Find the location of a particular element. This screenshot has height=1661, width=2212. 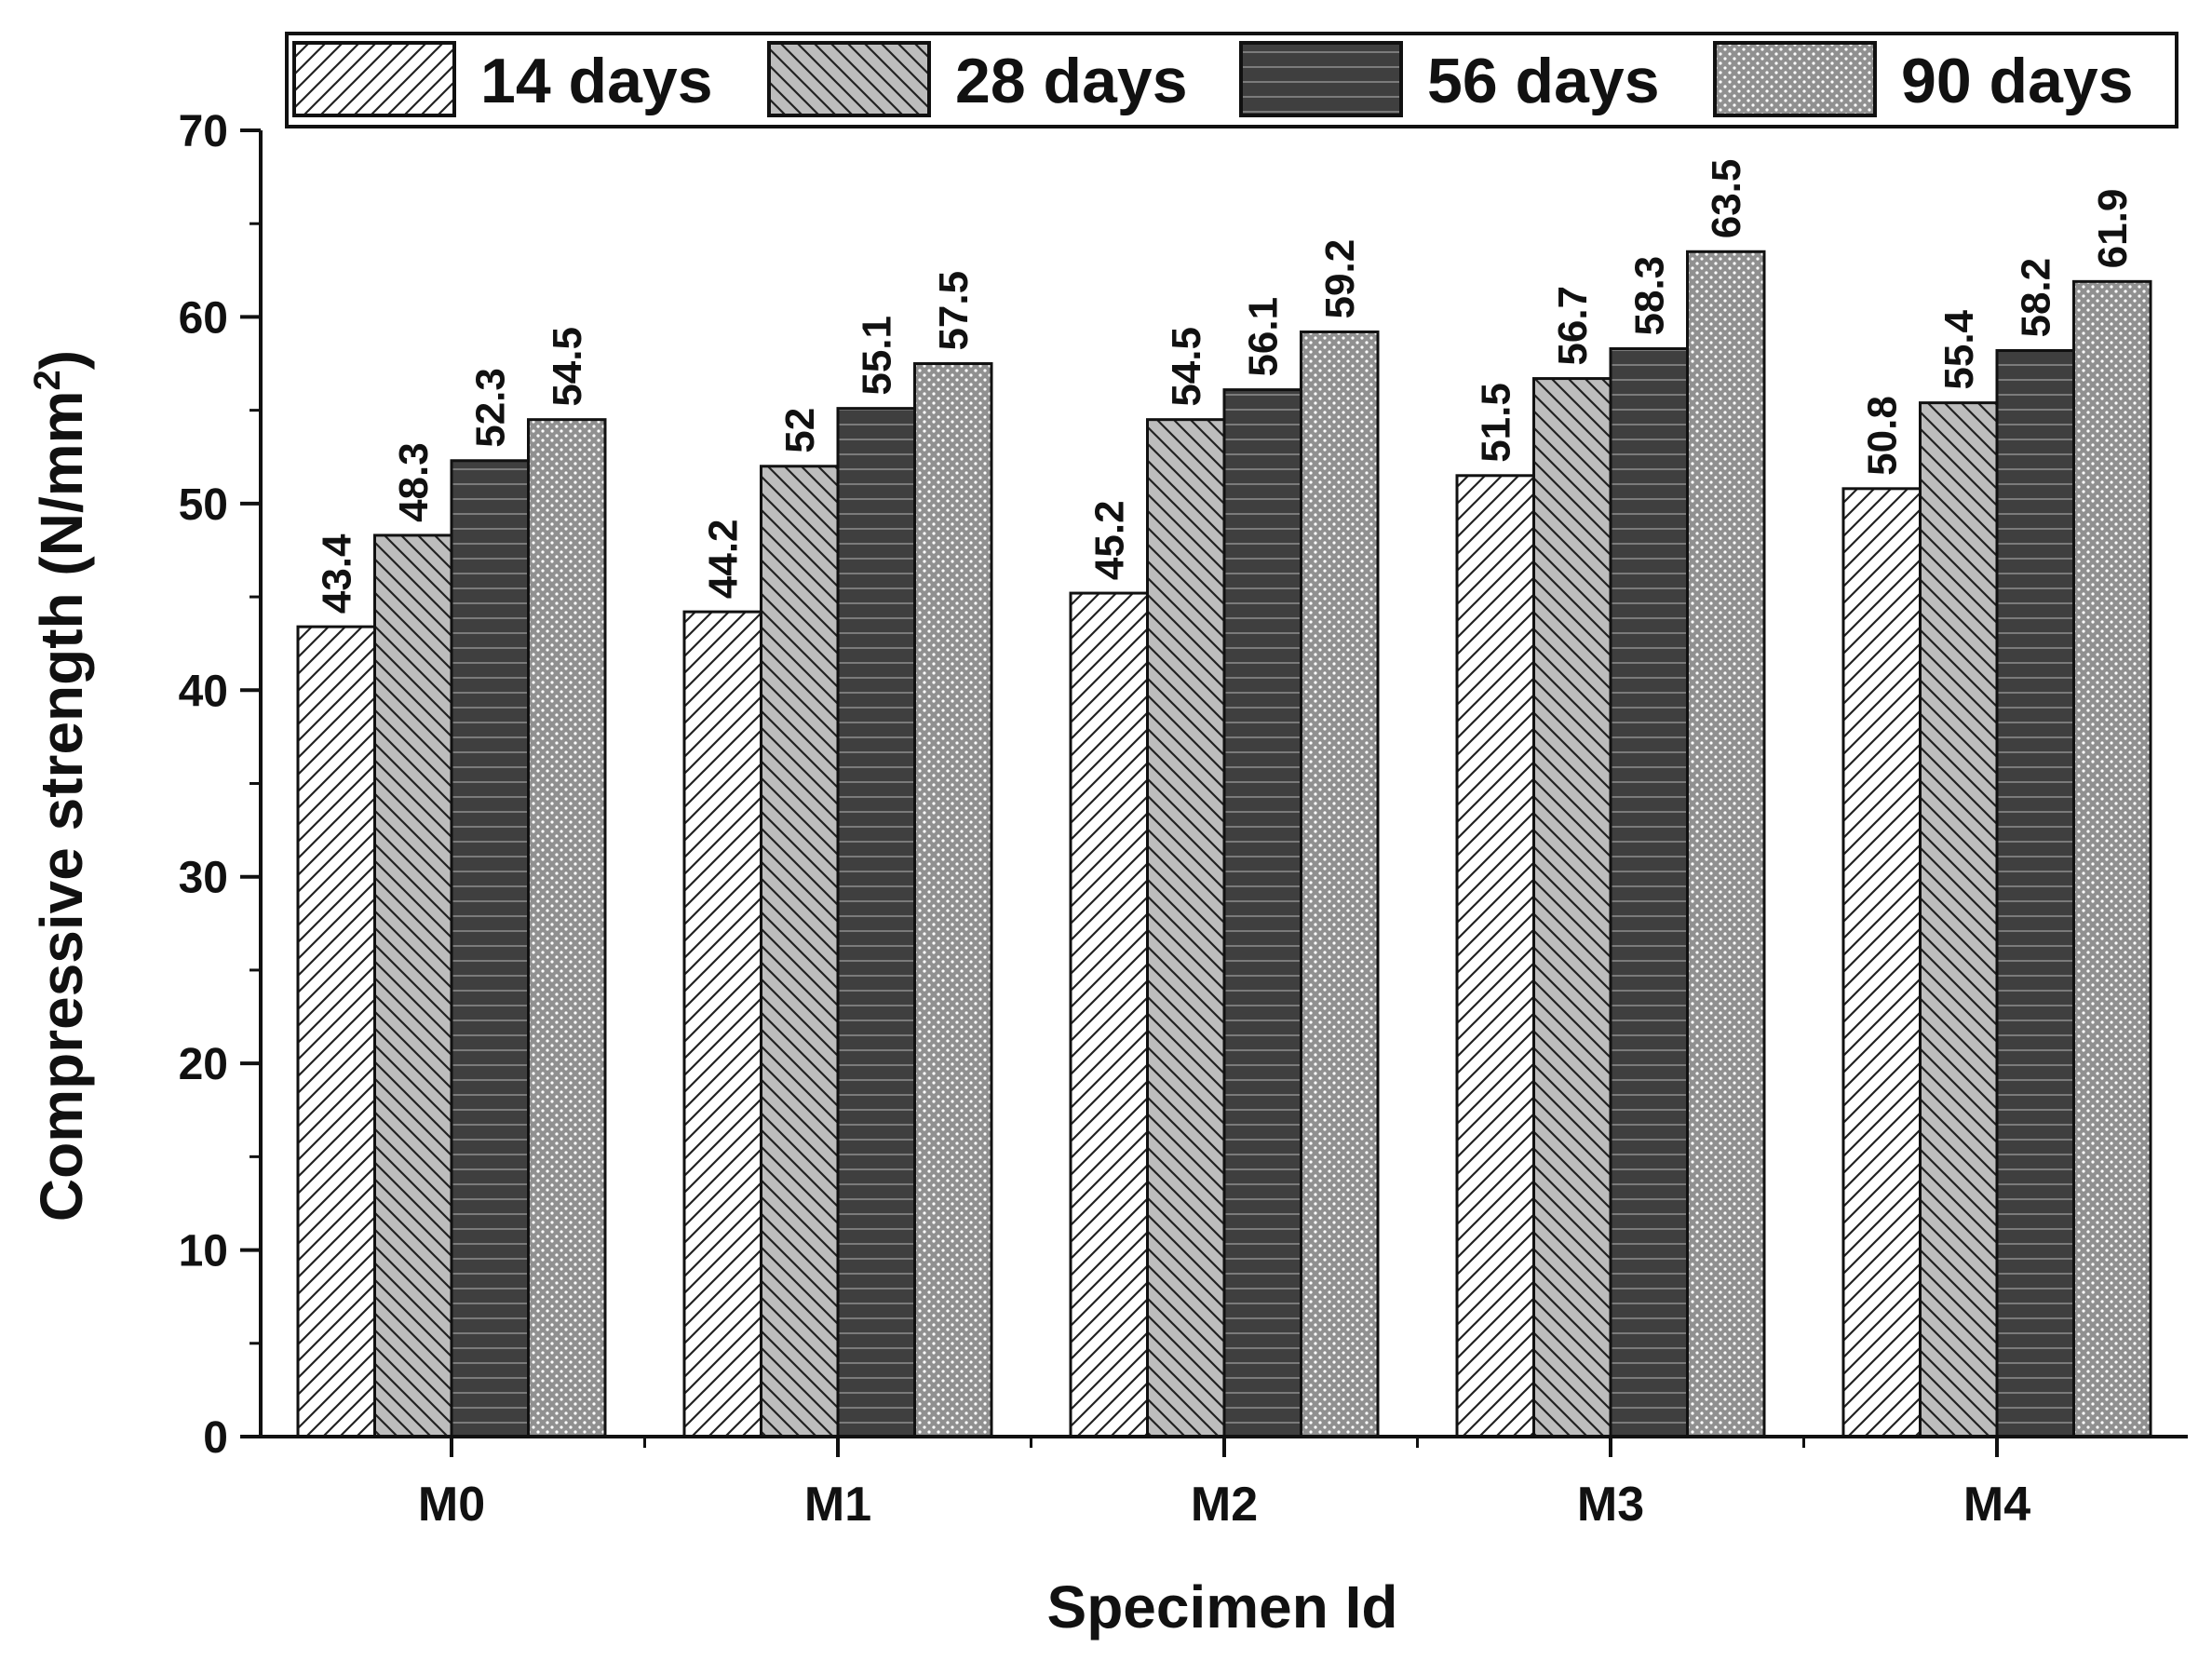

y-axis-title-superscript: 2 is located at coordinates (47, 380).